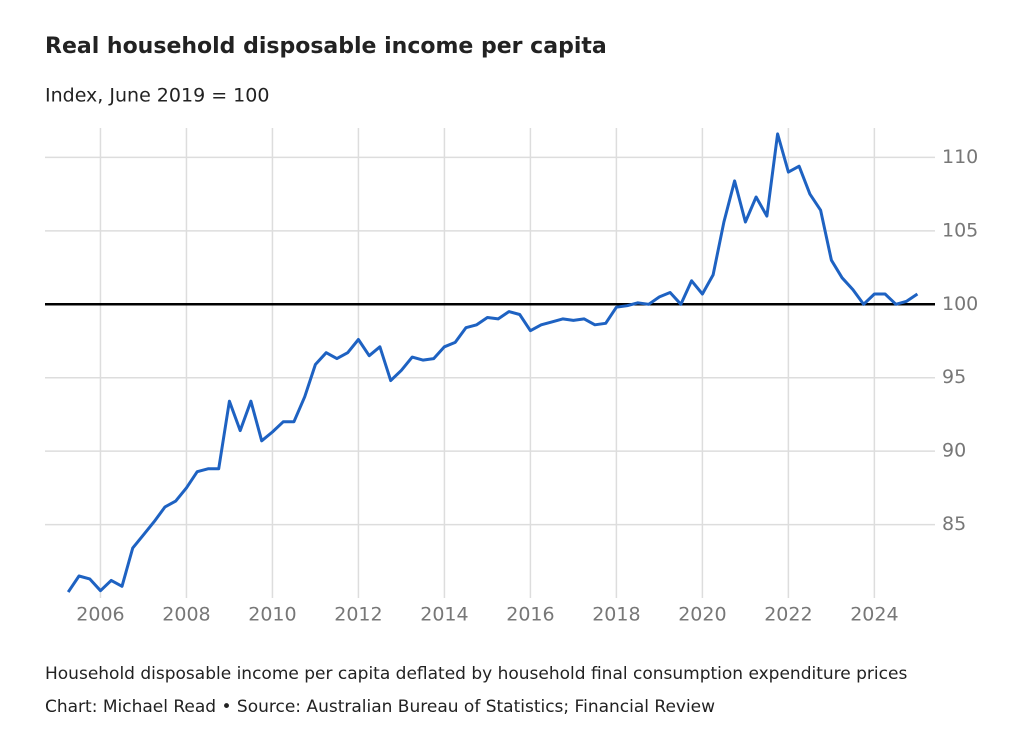  What do you see at coordinates (358, 615) in the screenshot?
I see `x-tick-label: 2012` at bounding box center [358, 615].